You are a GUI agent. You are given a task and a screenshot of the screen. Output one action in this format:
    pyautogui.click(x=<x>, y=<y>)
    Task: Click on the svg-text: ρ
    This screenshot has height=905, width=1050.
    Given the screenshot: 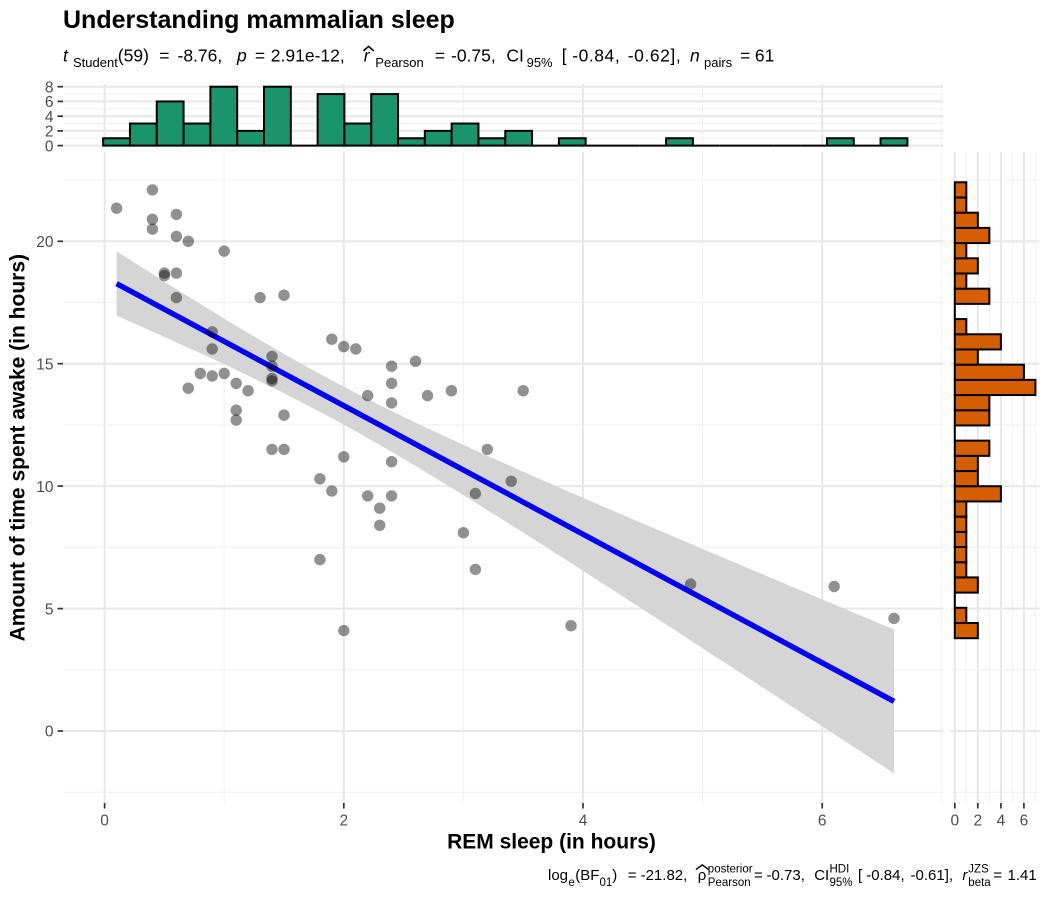 What is the action you would take?
    pyautogui.click(x=702, y=875)
    